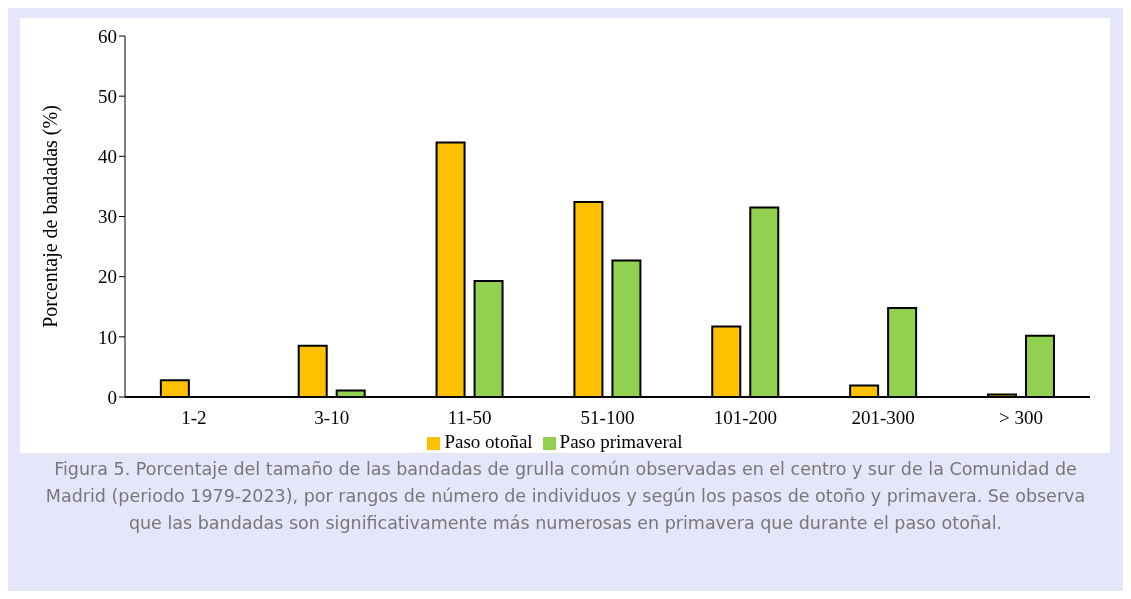 The image size is (1131, 599). Describe the element at coordinates (883, 418) in the screenshot. I see `x-tick-label: 201-300` at that location.